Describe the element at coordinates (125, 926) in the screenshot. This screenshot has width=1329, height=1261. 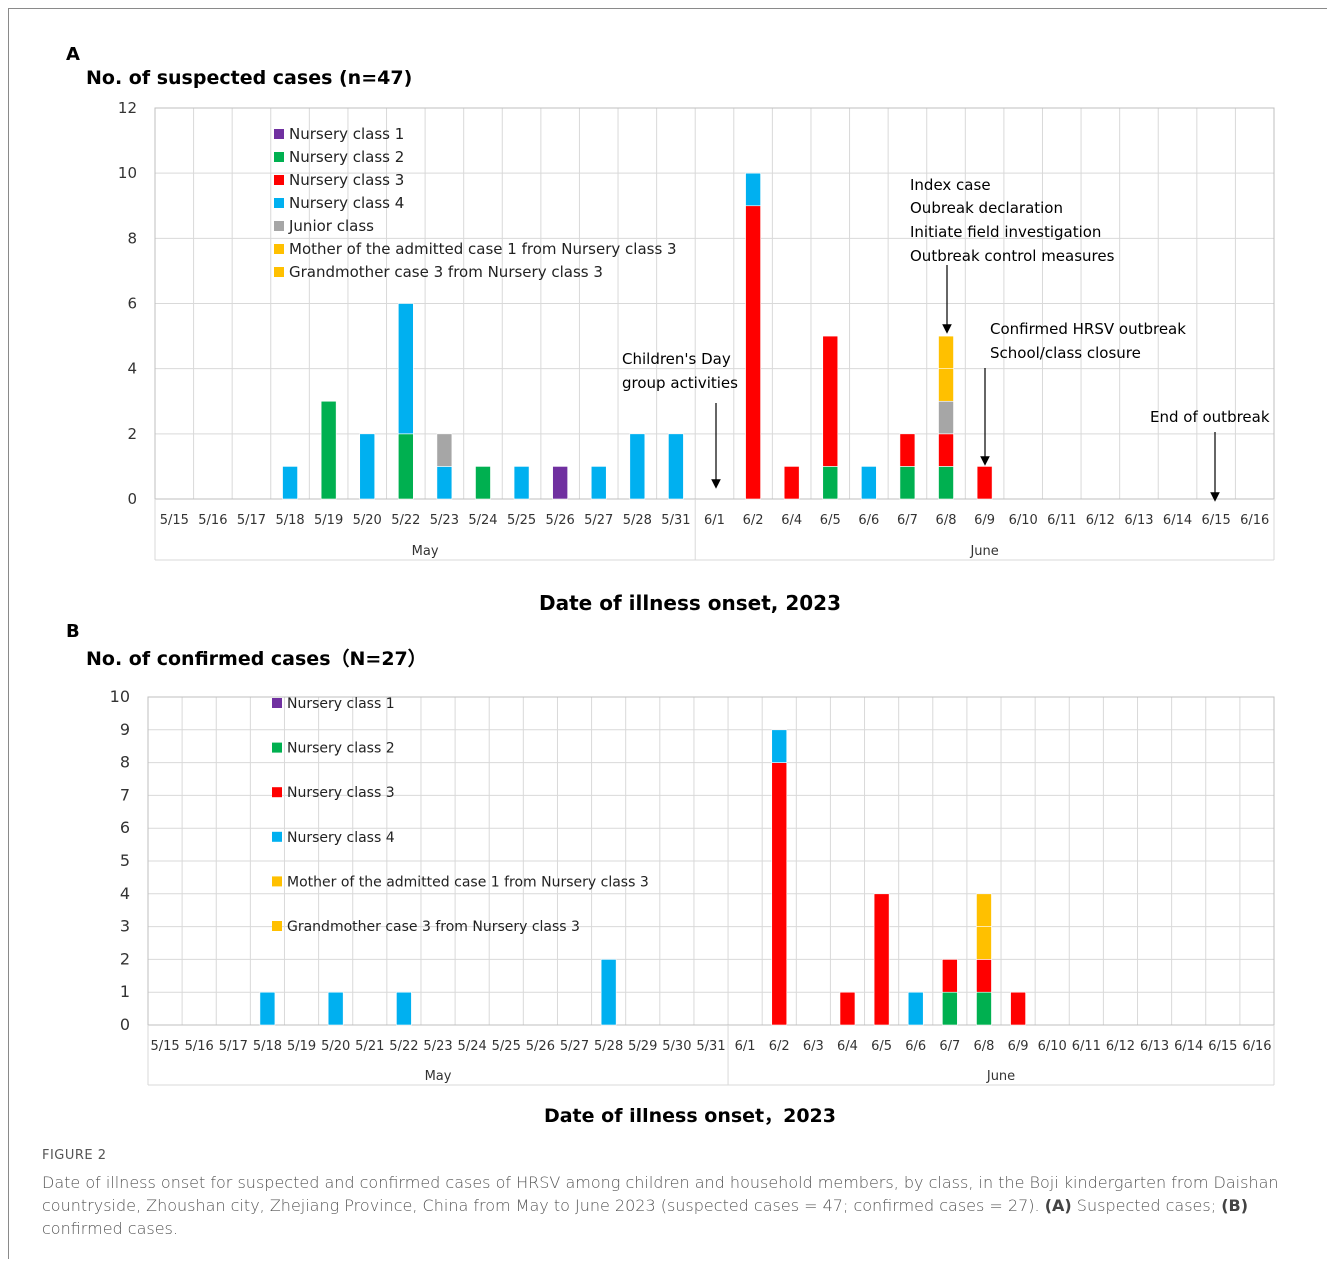
I see `y-tick-label: 3` at that location.